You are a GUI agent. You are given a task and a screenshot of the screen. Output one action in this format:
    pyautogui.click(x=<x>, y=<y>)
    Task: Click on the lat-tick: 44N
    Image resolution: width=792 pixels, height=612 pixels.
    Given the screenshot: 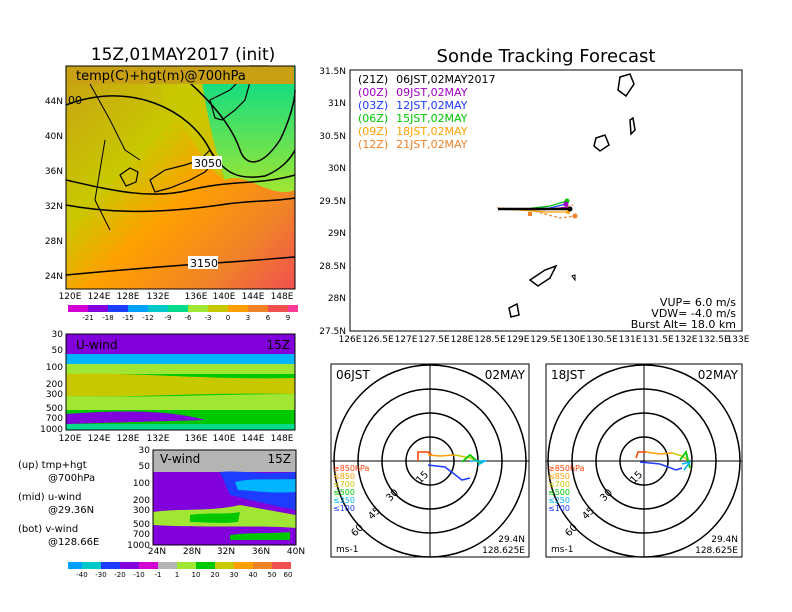 What is the action you would take?
    pyautogui.click(x=54, y=102)
    